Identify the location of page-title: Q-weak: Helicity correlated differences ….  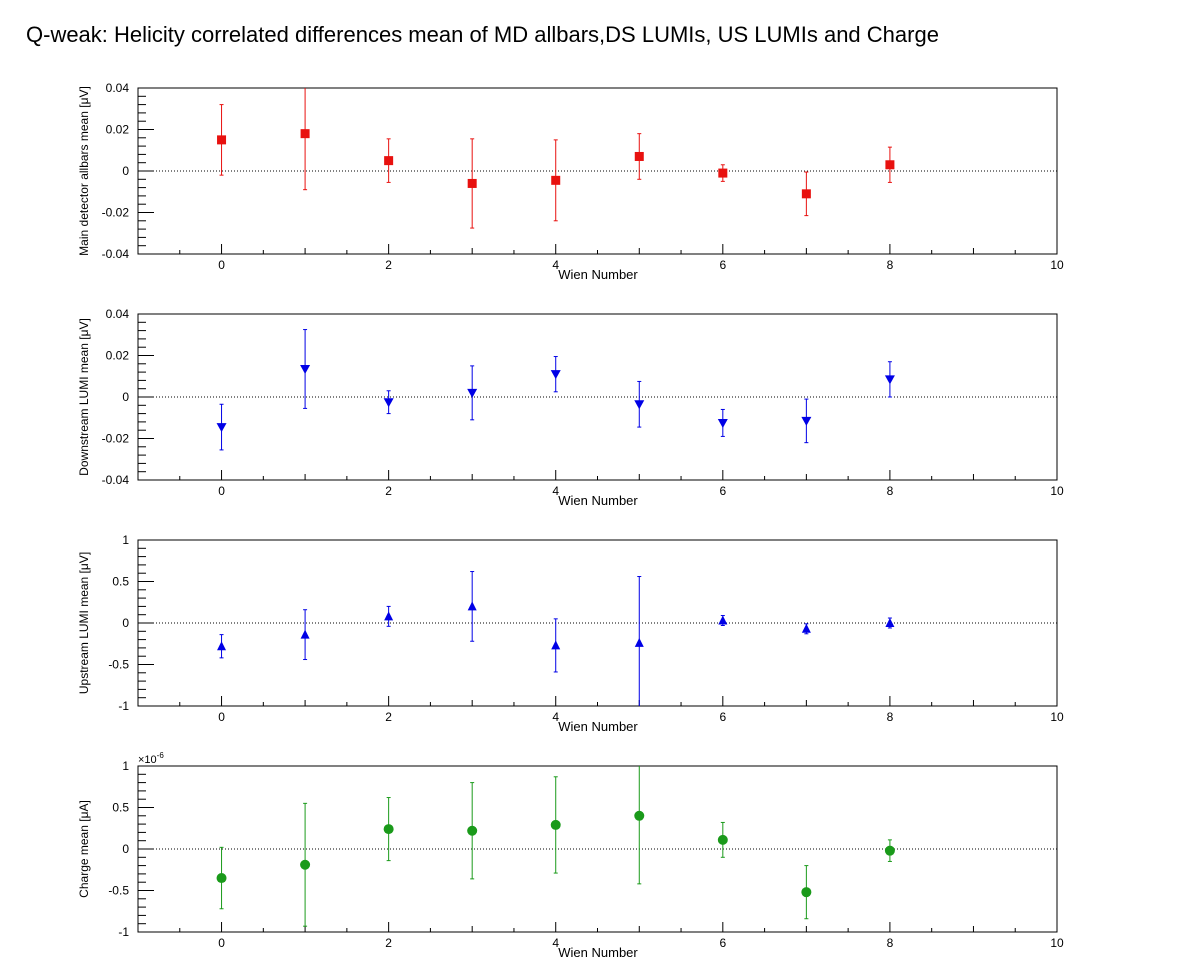
(482, 34).